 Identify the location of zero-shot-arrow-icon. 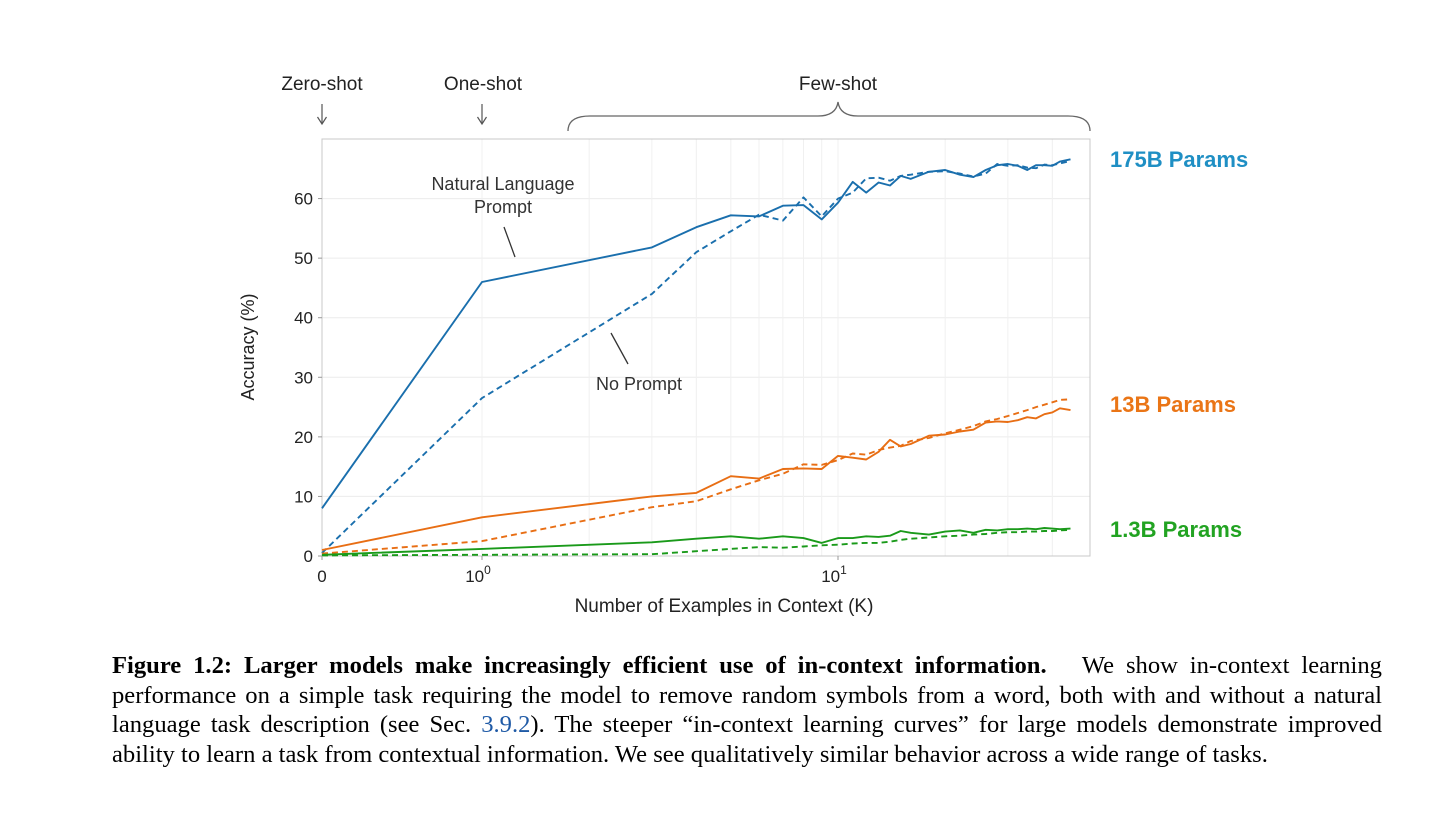
(322, 115).